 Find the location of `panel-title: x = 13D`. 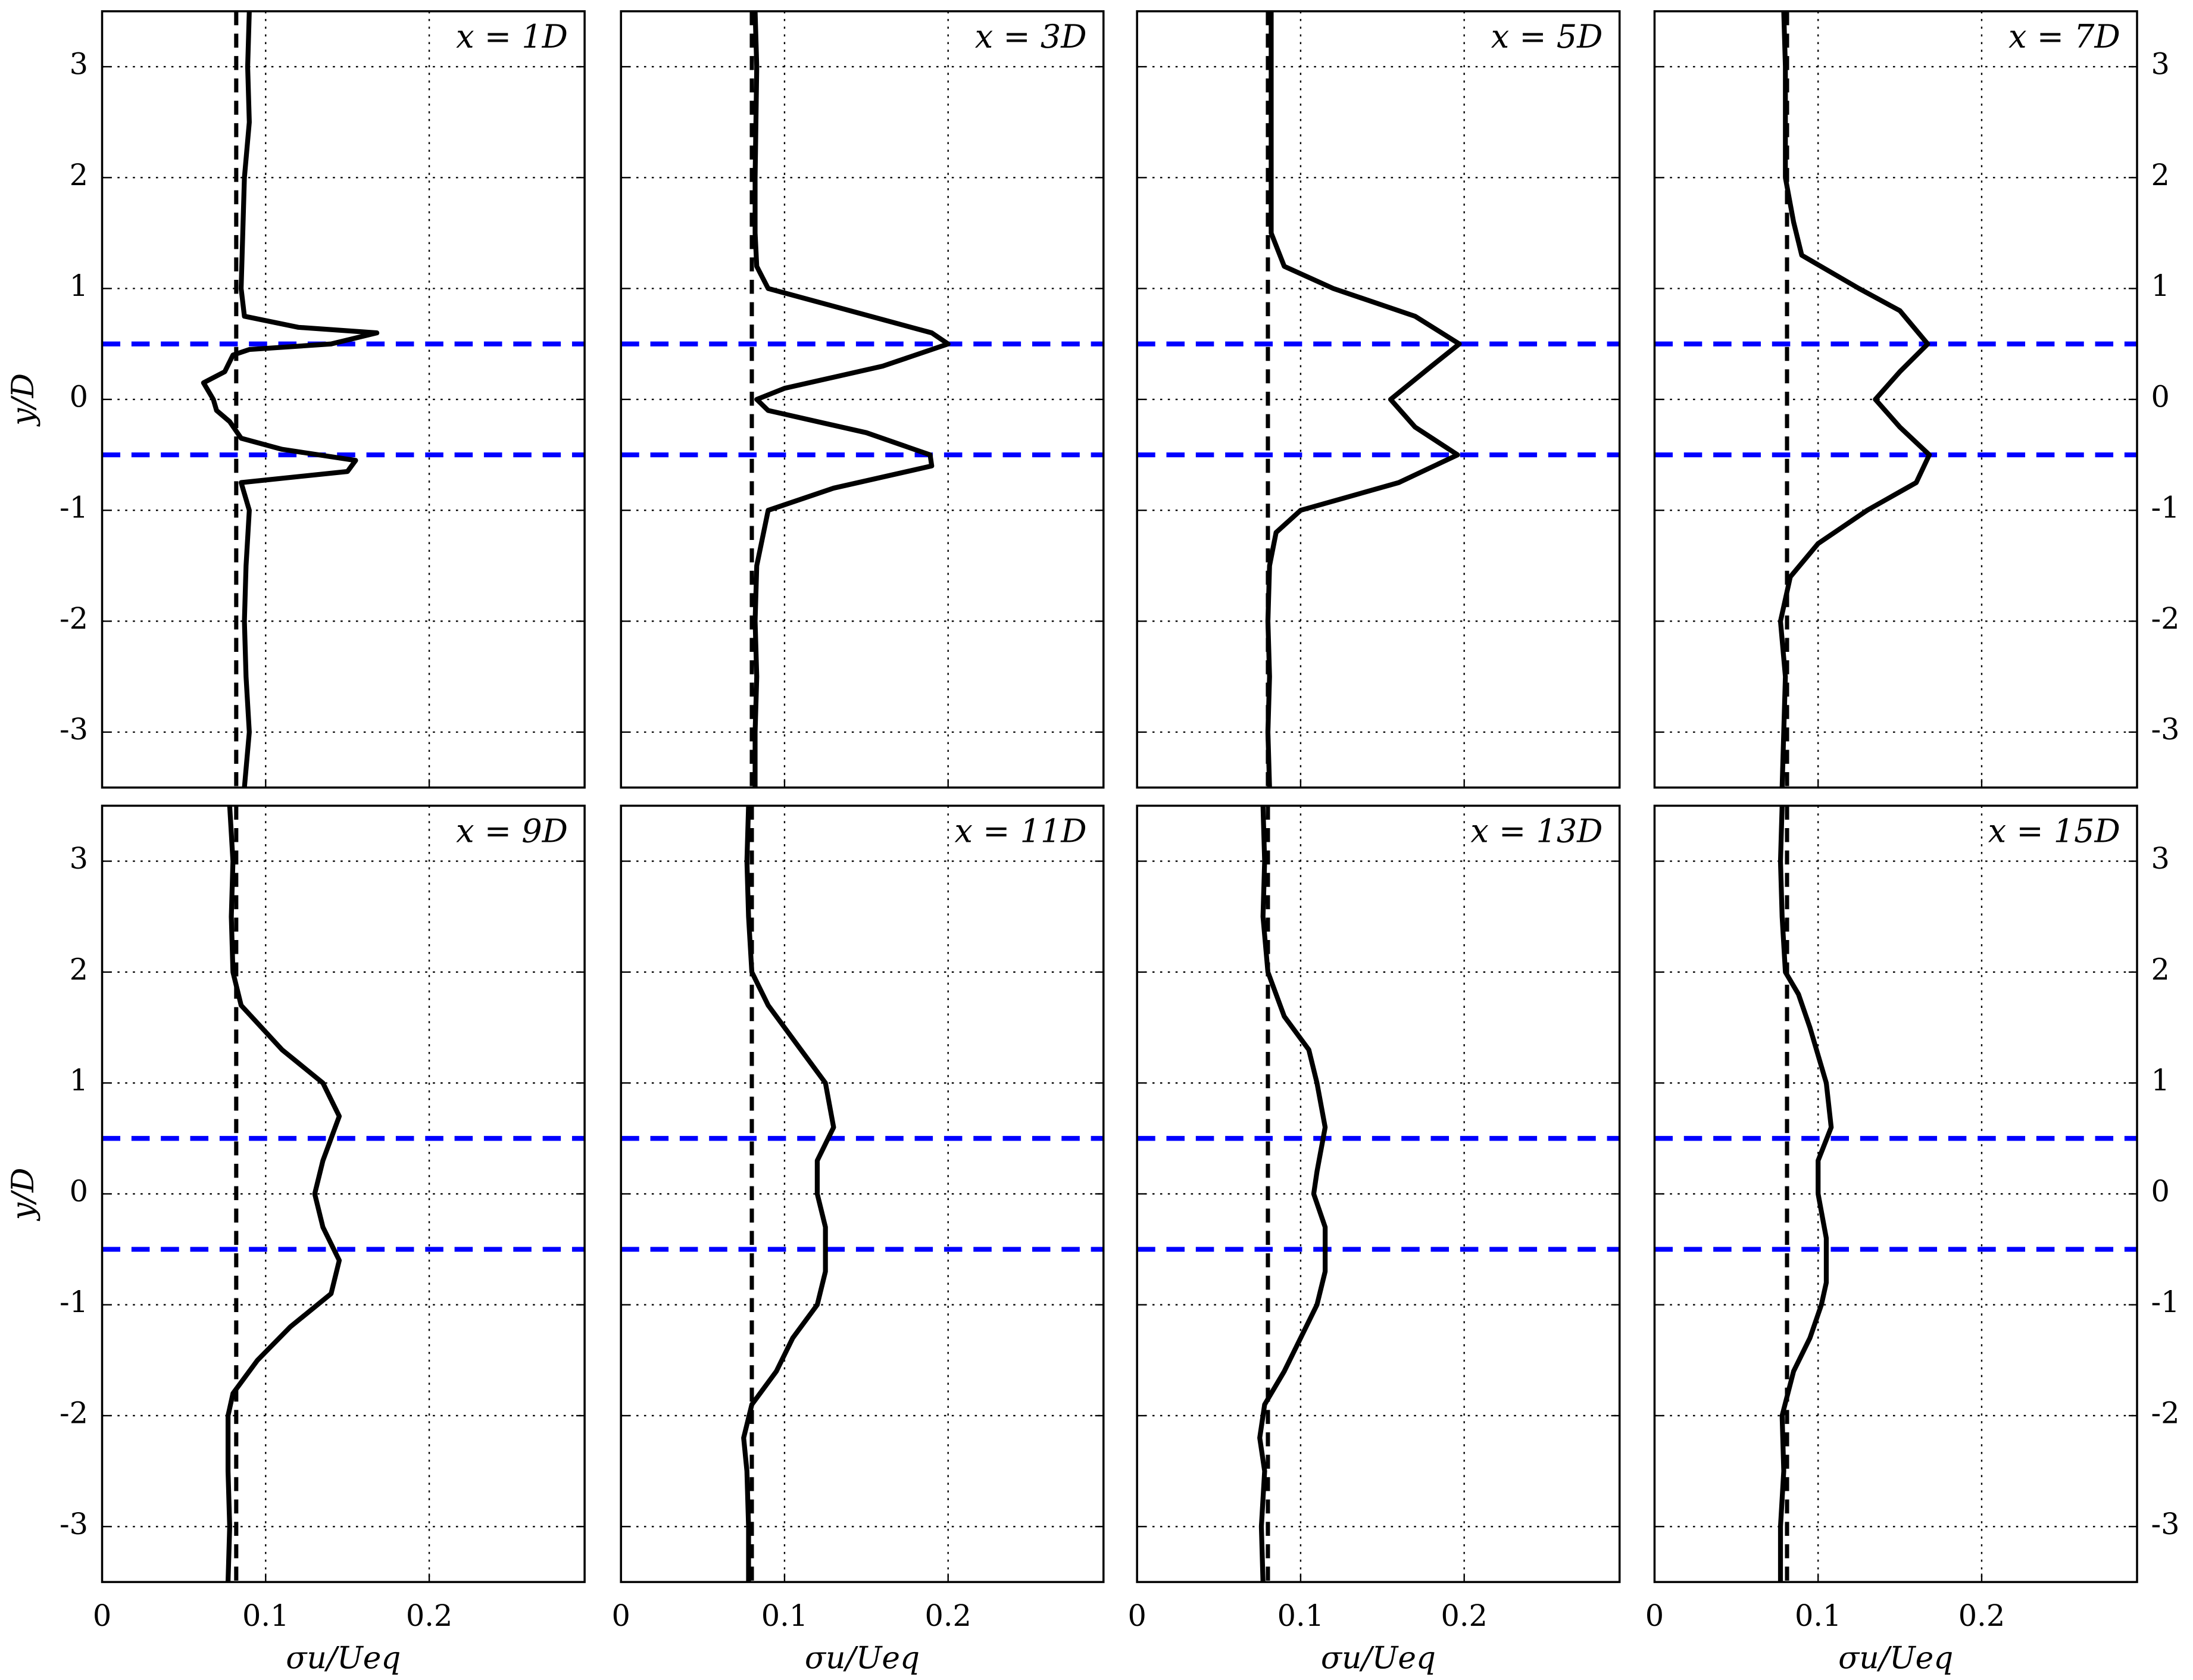

panel-title: x = 13D is located at coordinates (1536, 831).